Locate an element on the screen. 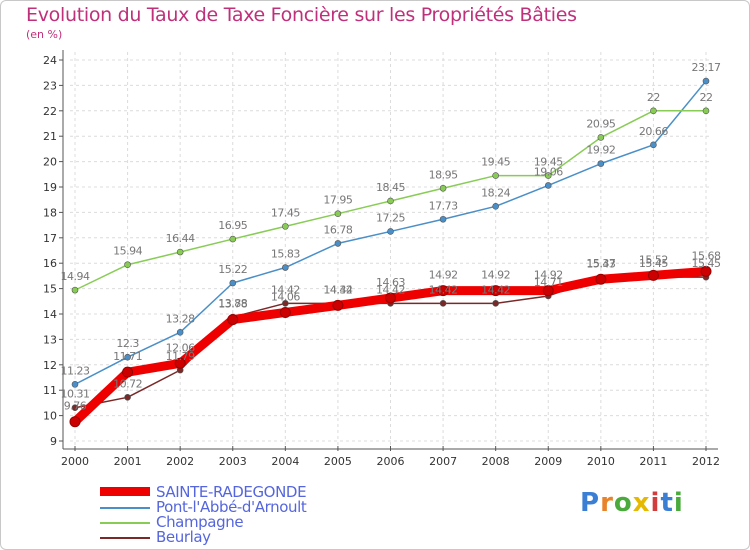 Image resolution: width=750 pixels, height=550 pixels. data-label: 10.72 is located at coordinates (127, 383).